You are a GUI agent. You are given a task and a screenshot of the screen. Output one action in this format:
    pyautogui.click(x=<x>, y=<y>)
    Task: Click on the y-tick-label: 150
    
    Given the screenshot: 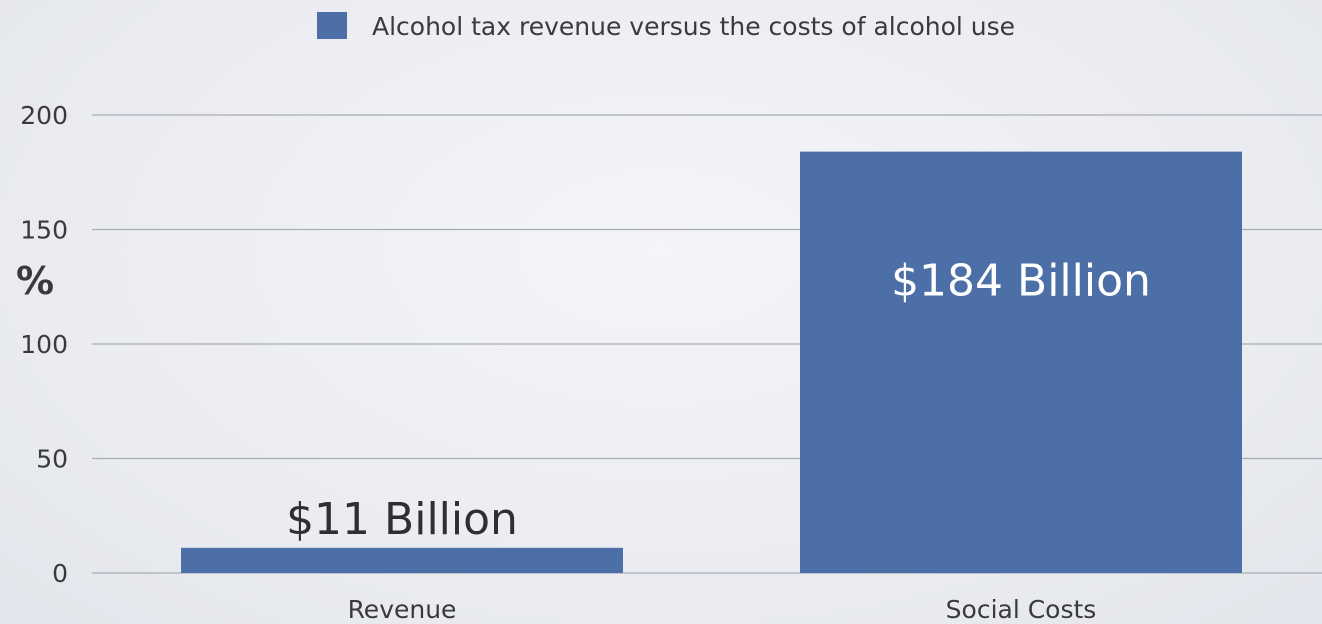 What is the action you would take?
    pyautogui.click(x=44, y=230)
    